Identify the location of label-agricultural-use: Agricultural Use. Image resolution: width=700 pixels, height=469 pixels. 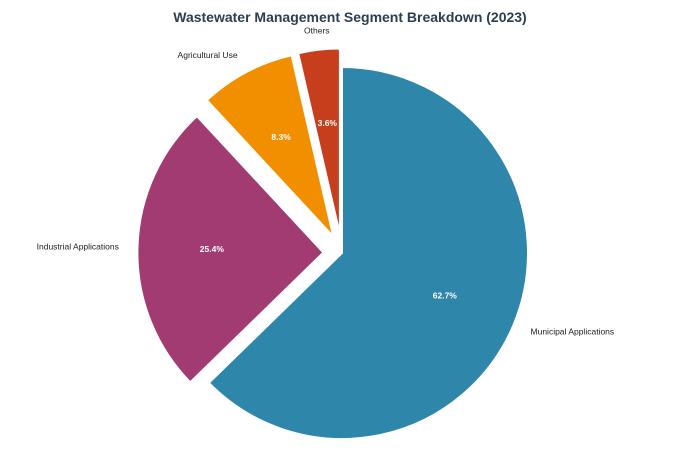
(208, 55).